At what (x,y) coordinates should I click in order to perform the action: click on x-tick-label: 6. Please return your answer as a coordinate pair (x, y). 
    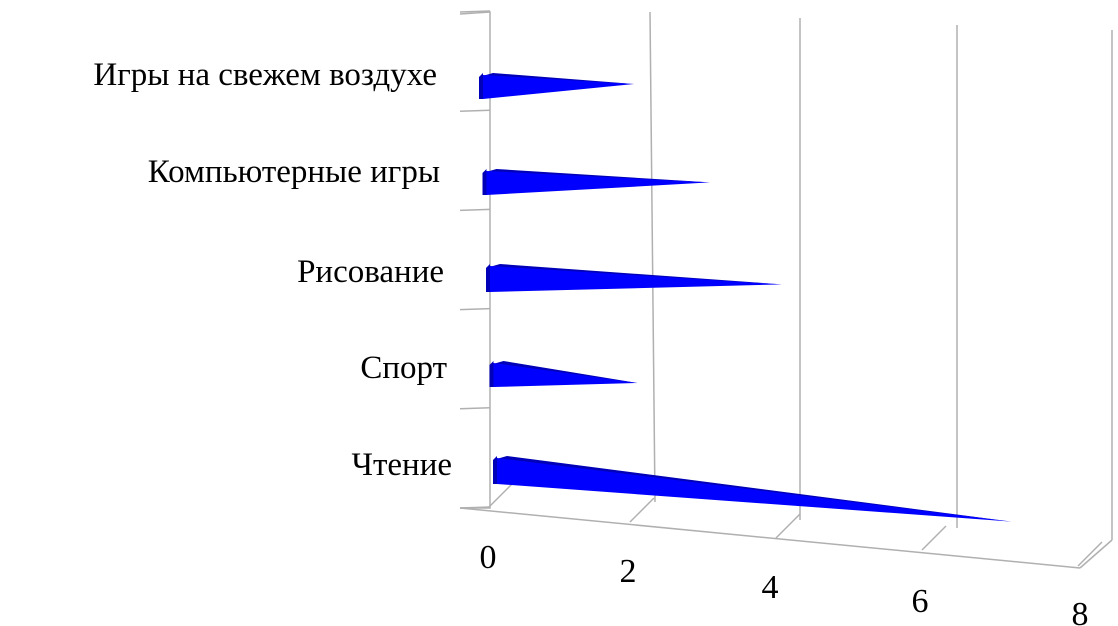
    Looking at the image, I should click on (920, 601).